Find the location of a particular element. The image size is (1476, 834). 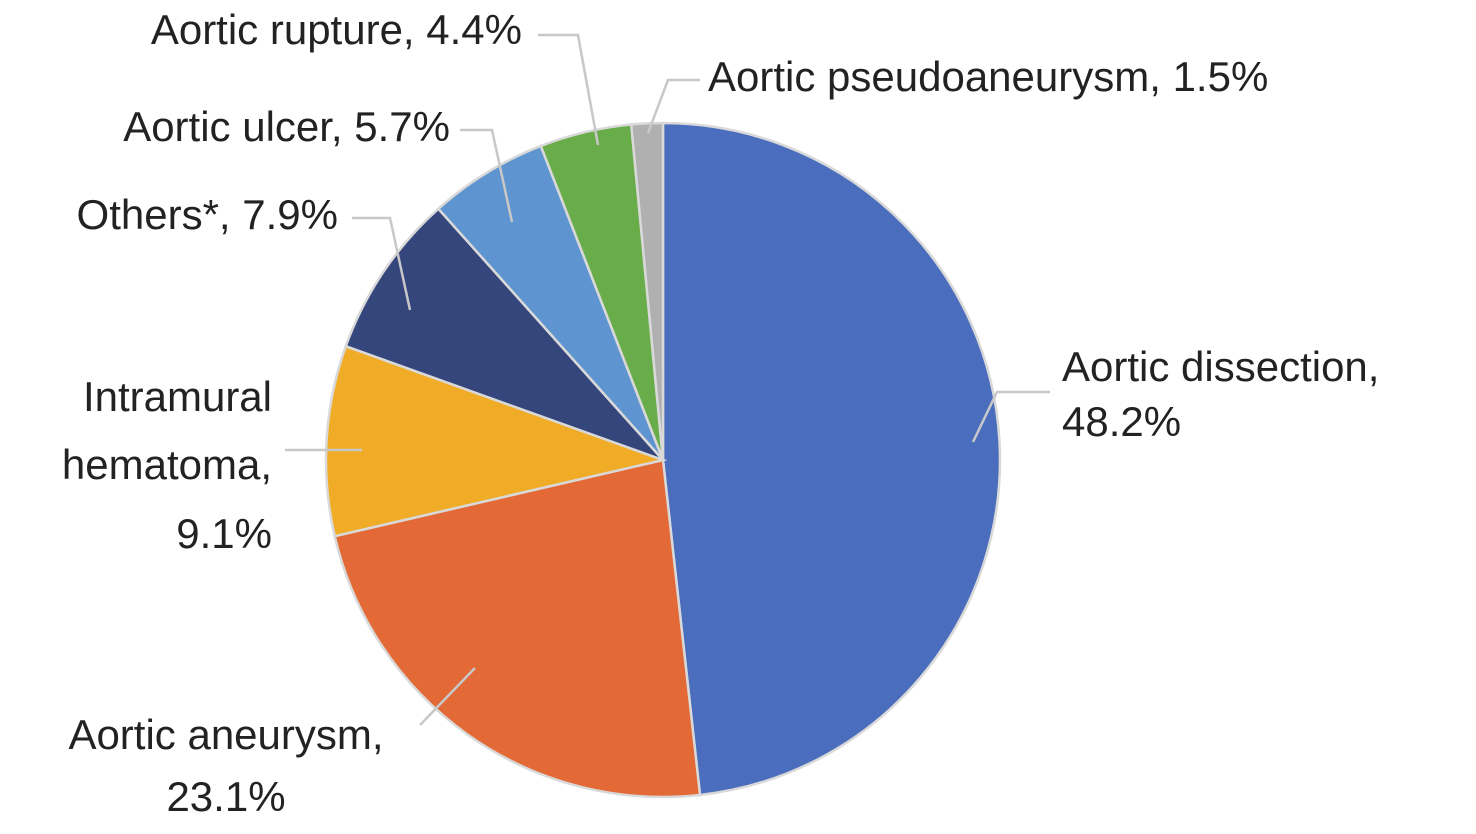

slice-label: 23.1% is located at coordinates (225, 796).